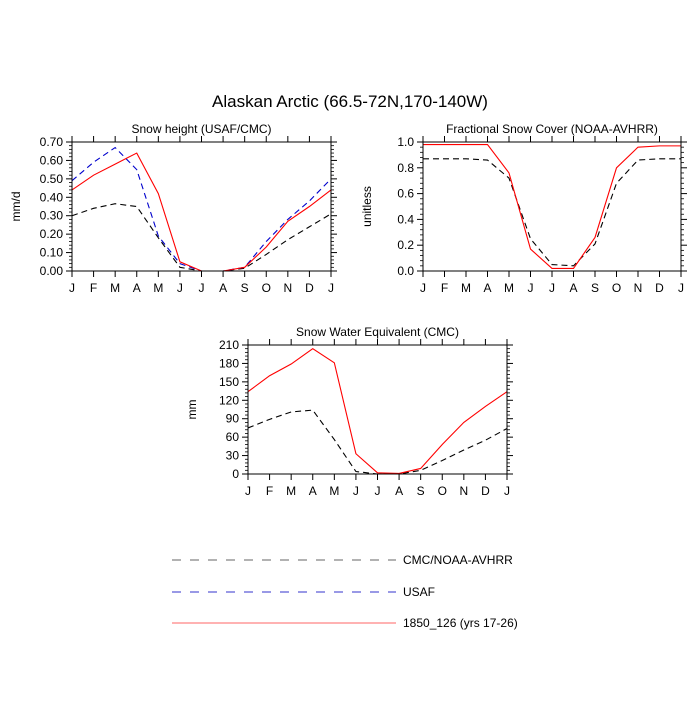 The image size is (700, 705). What do you see at coordinates (201, 129) in the screenshot?
I see `panel-title: Snow height (USAF/CMC)` at bounding box center [201, 129].